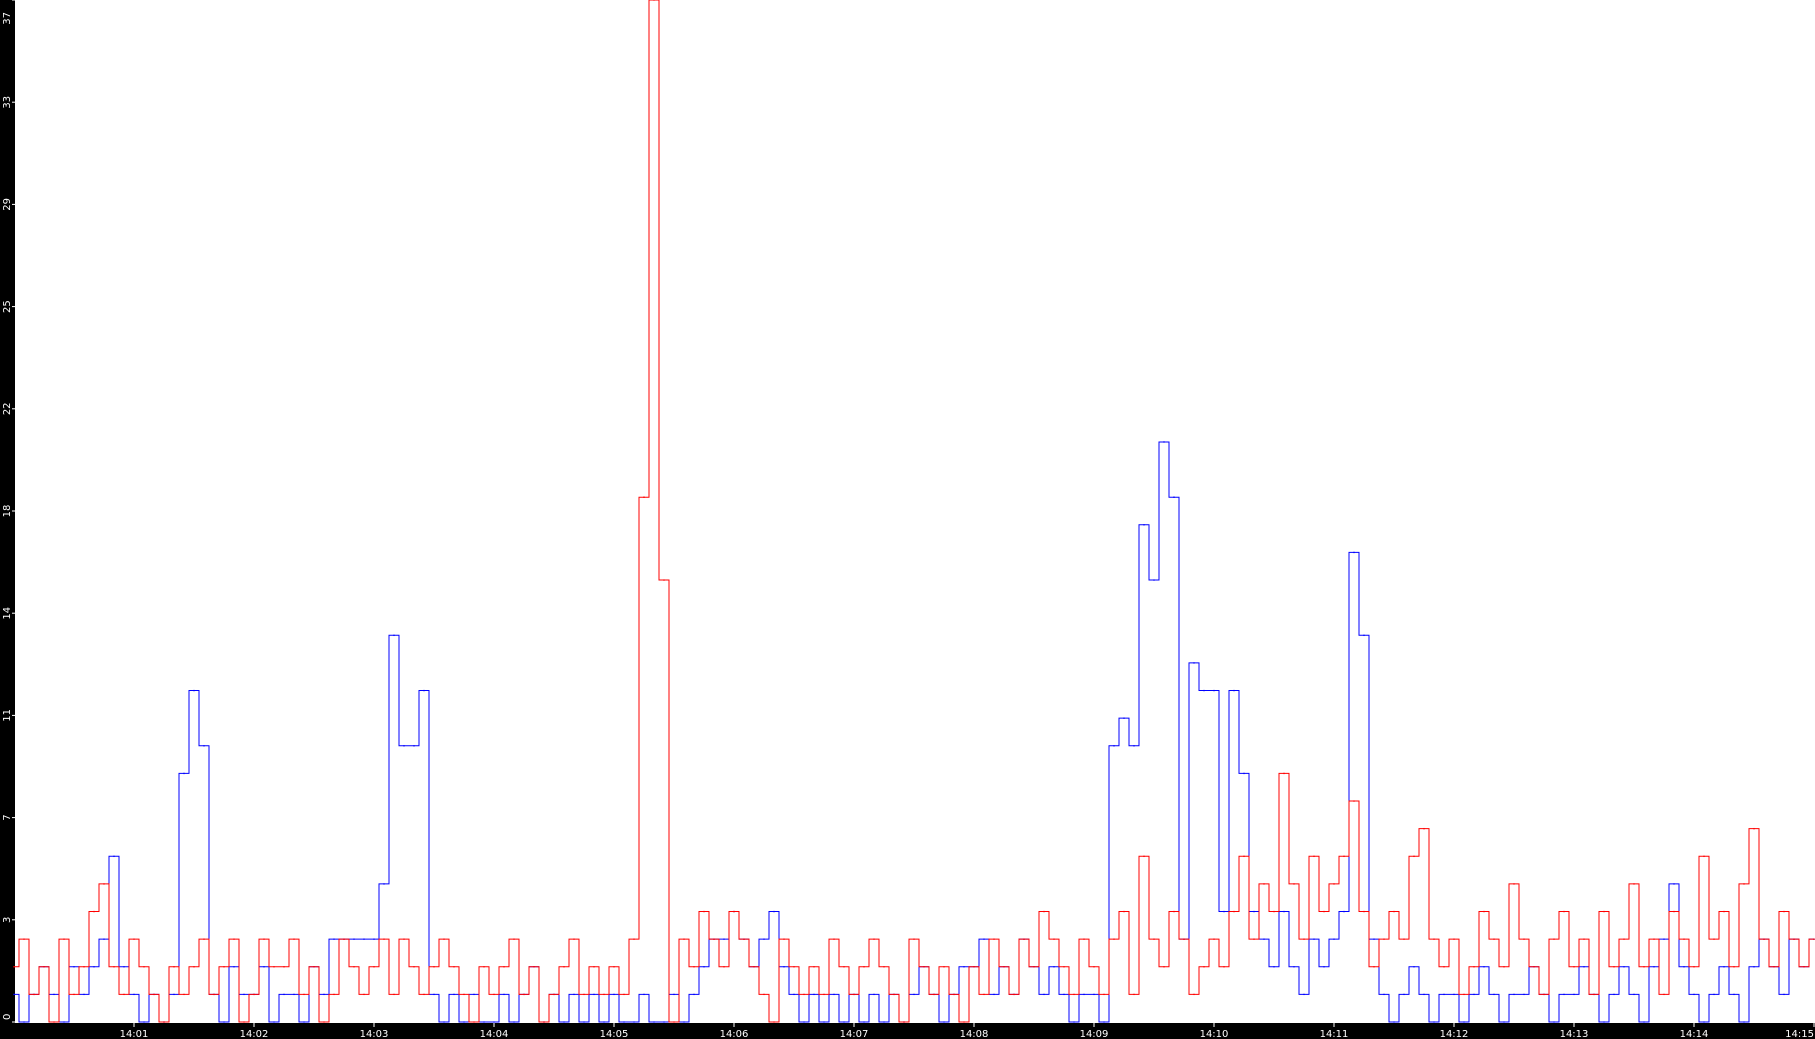  What do you see at coordinates (7, 18) in the screenshot?
I see `y-tick-label: 37` at bounding box center [7, 18].